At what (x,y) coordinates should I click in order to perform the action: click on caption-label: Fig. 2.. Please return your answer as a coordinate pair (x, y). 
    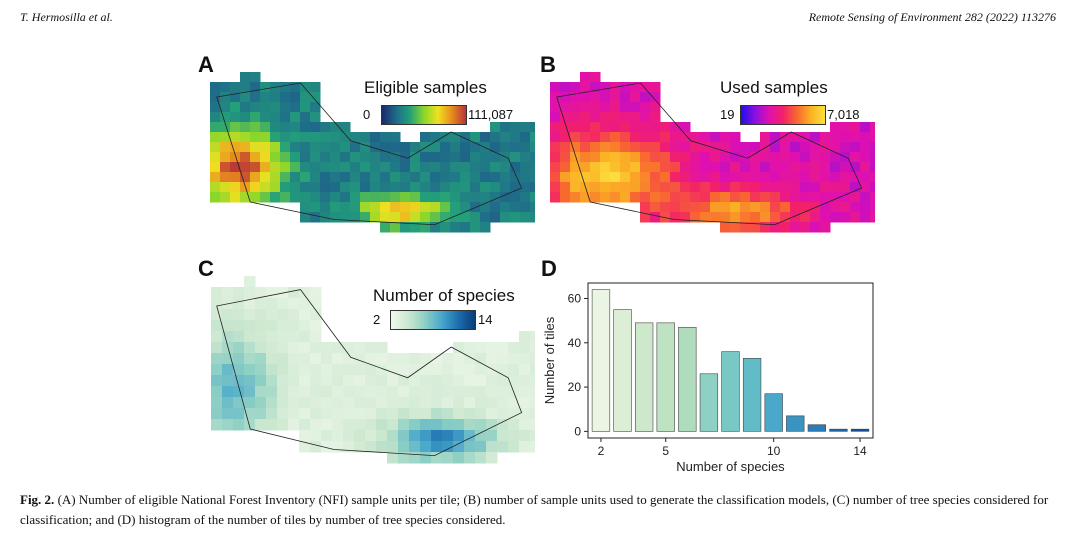
    Looking at the image, I should click on (37, 499).